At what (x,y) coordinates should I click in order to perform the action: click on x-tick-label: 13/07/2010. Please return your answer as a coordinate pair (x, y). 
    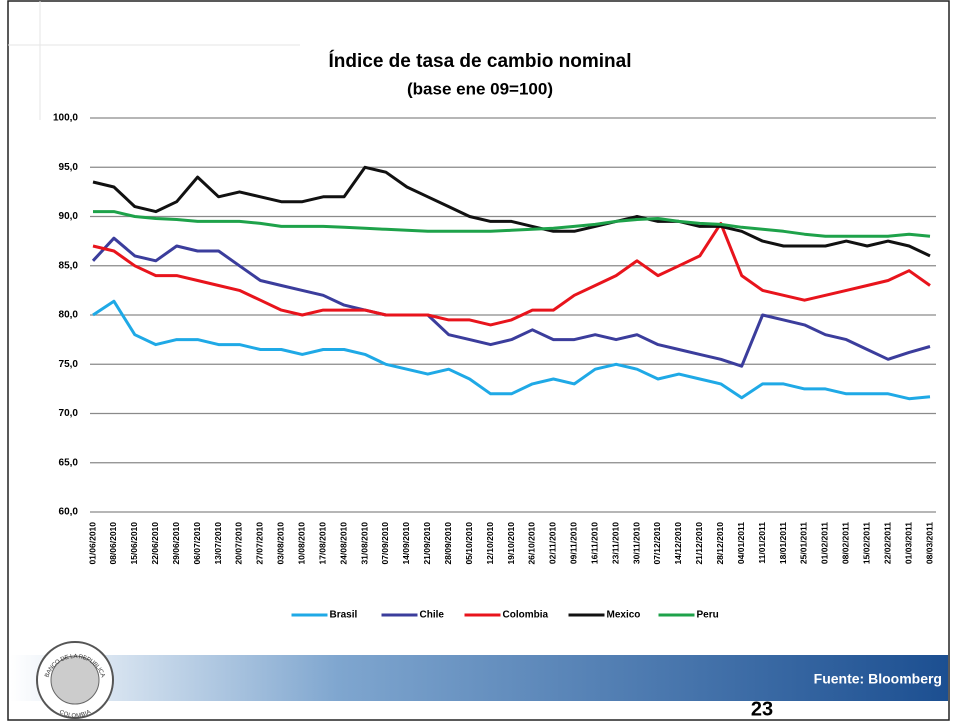
    Looking at the image, I should click on (218, 543).